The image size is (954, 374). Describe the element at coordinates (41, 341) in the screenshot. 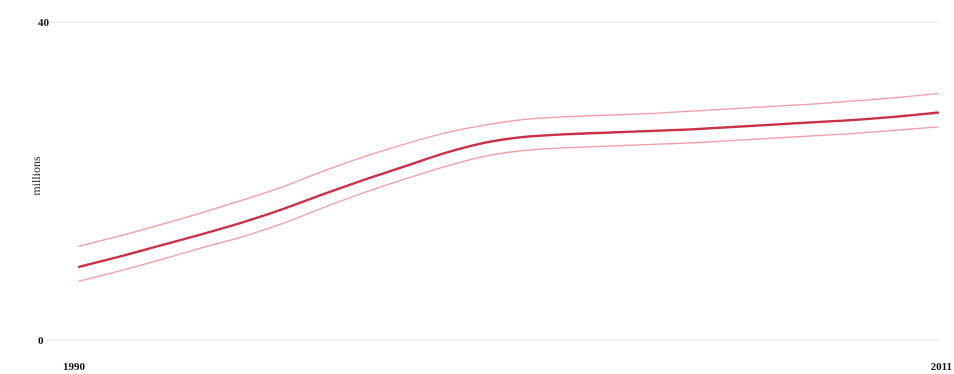

I see `y-tick-label: 0` at that location.